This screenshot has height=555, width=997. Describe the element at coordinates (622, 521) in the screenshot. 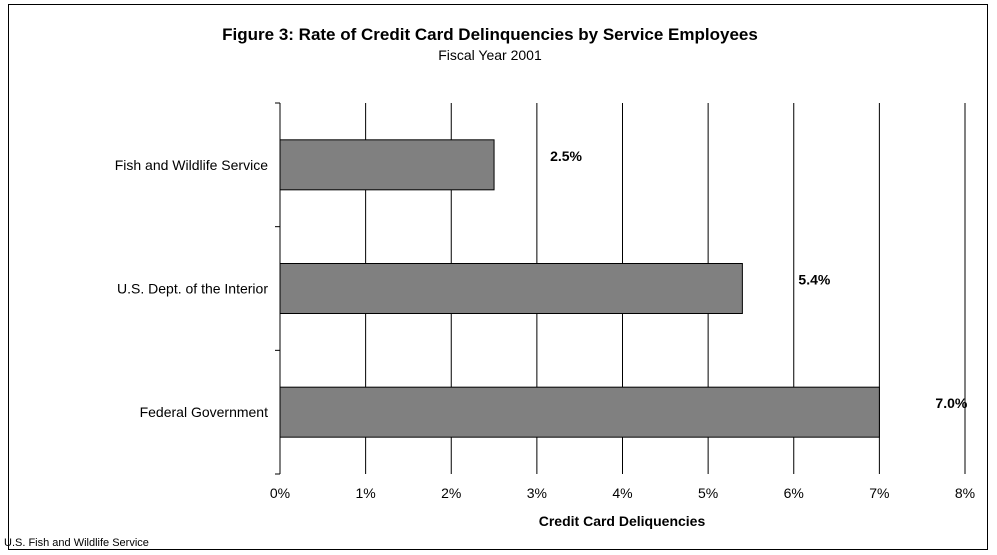

I see `x-axis-title: Credit Card Deliquencies` at that location.